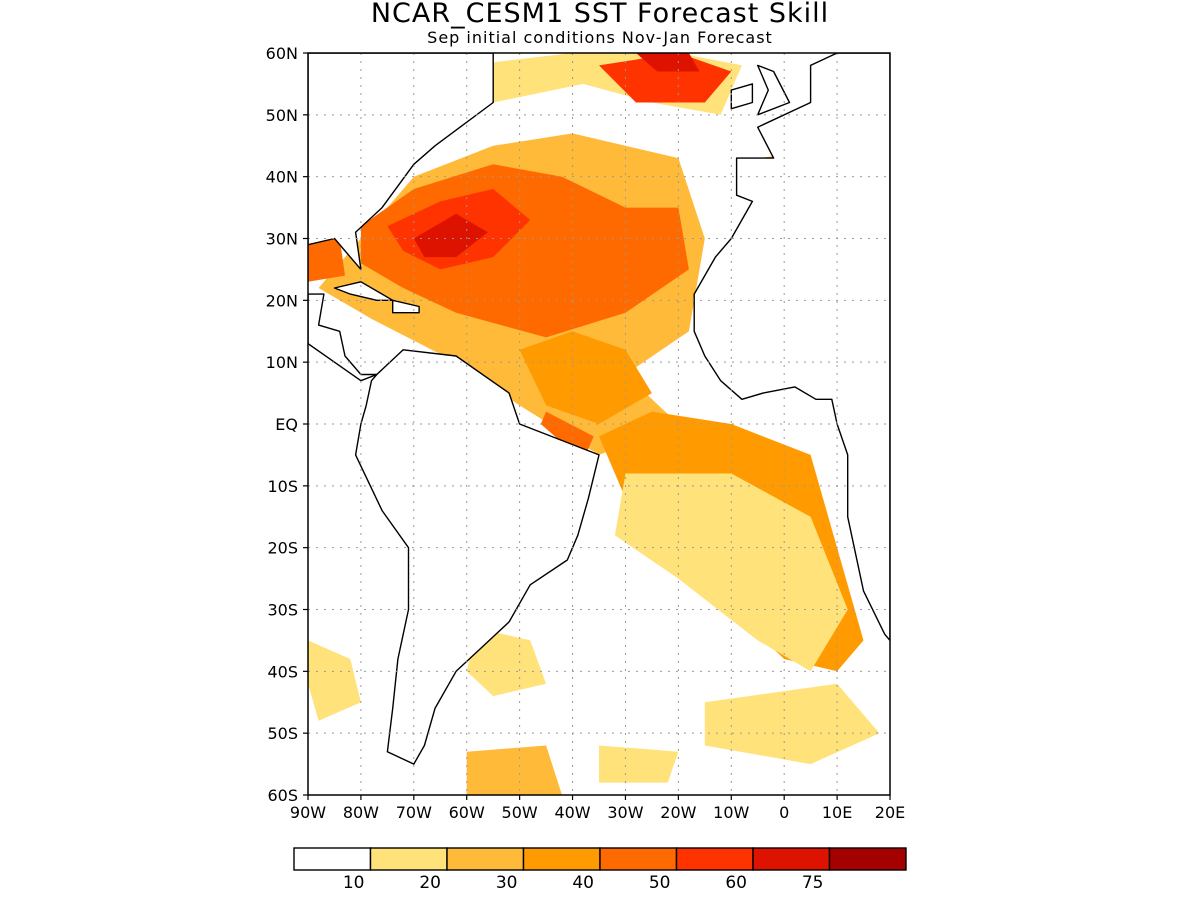  What do you see at coordinates (282, 362) in the screenshot?
I see `lat-tick-label: 10N` at bounding box center [282, 362].